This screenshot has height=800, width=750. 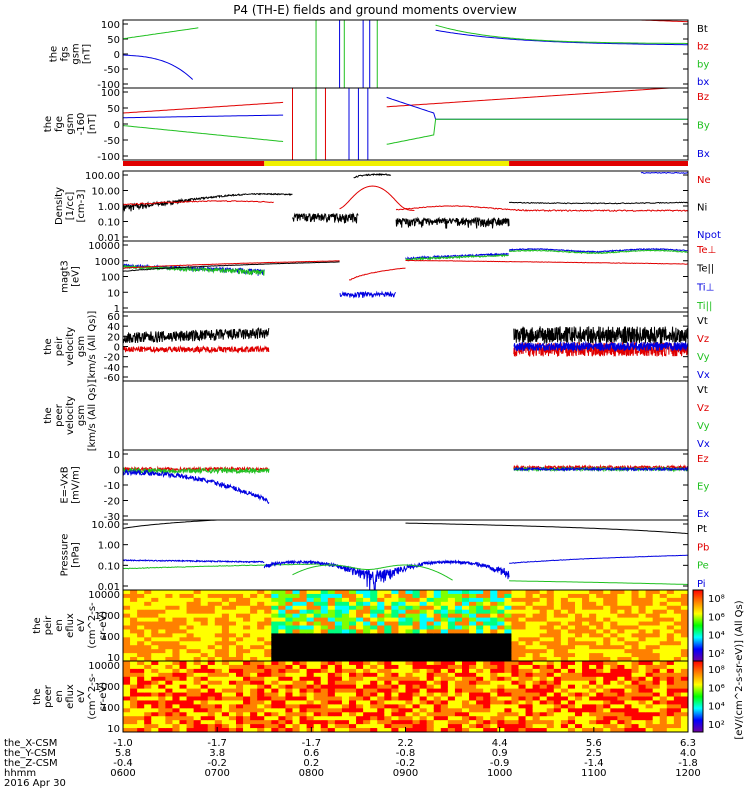 I want to click on legend-Ti||: Ti||, so click(x=704, y=306).